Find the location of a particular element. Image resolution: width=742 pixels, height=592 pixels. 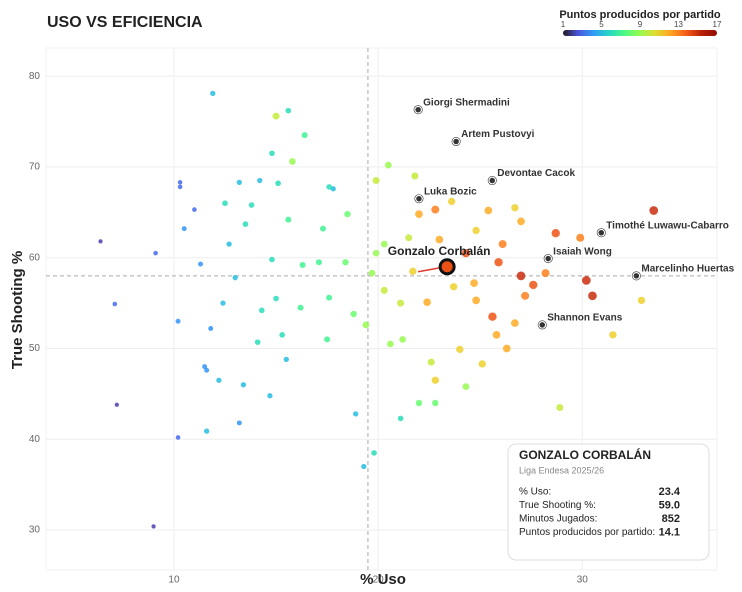

x-tick-label: 20 is located at coordinates (379, 580).